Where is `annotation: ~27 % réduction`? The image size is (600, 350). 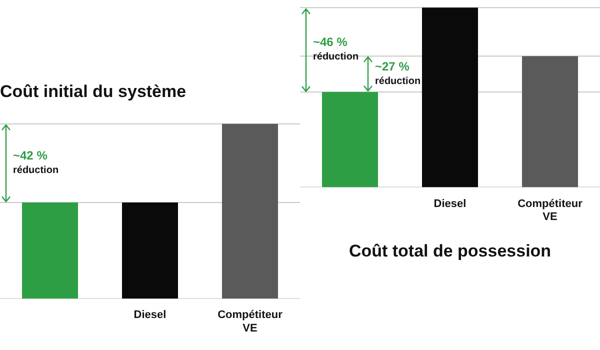
annotation: ~27 % réduction is located at coordinates (398, 73).